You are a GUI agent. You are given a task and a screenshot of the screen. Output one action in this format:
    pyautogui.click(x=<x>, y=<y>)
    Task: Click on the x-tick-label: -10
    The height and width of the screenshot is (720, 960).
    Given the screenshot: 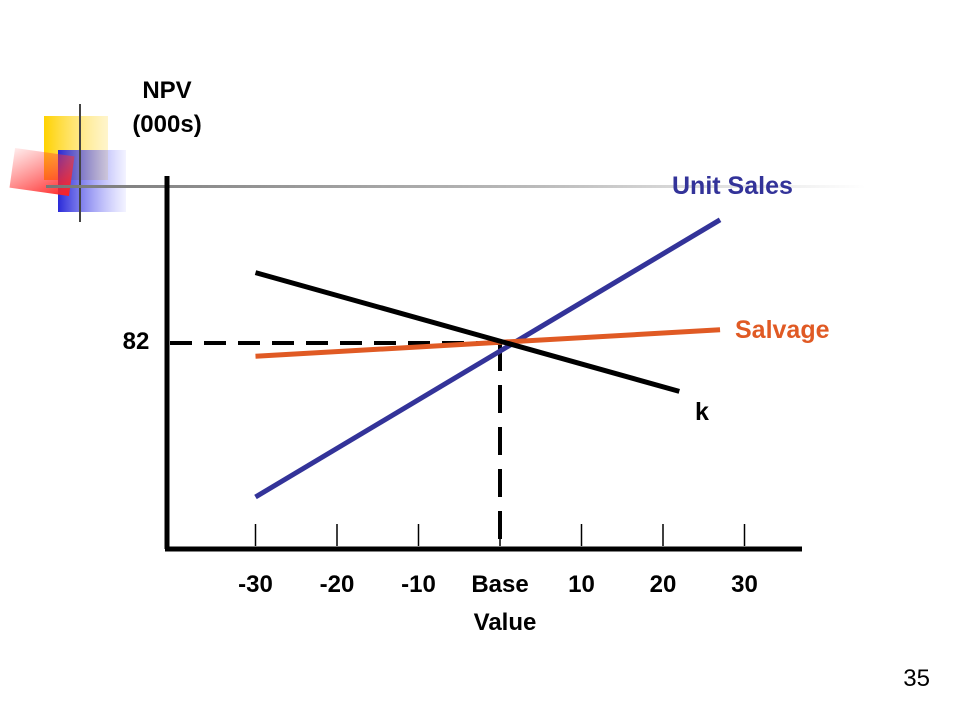 What is the action you would take?
    pyautogui.click(x=418, y=584)
    